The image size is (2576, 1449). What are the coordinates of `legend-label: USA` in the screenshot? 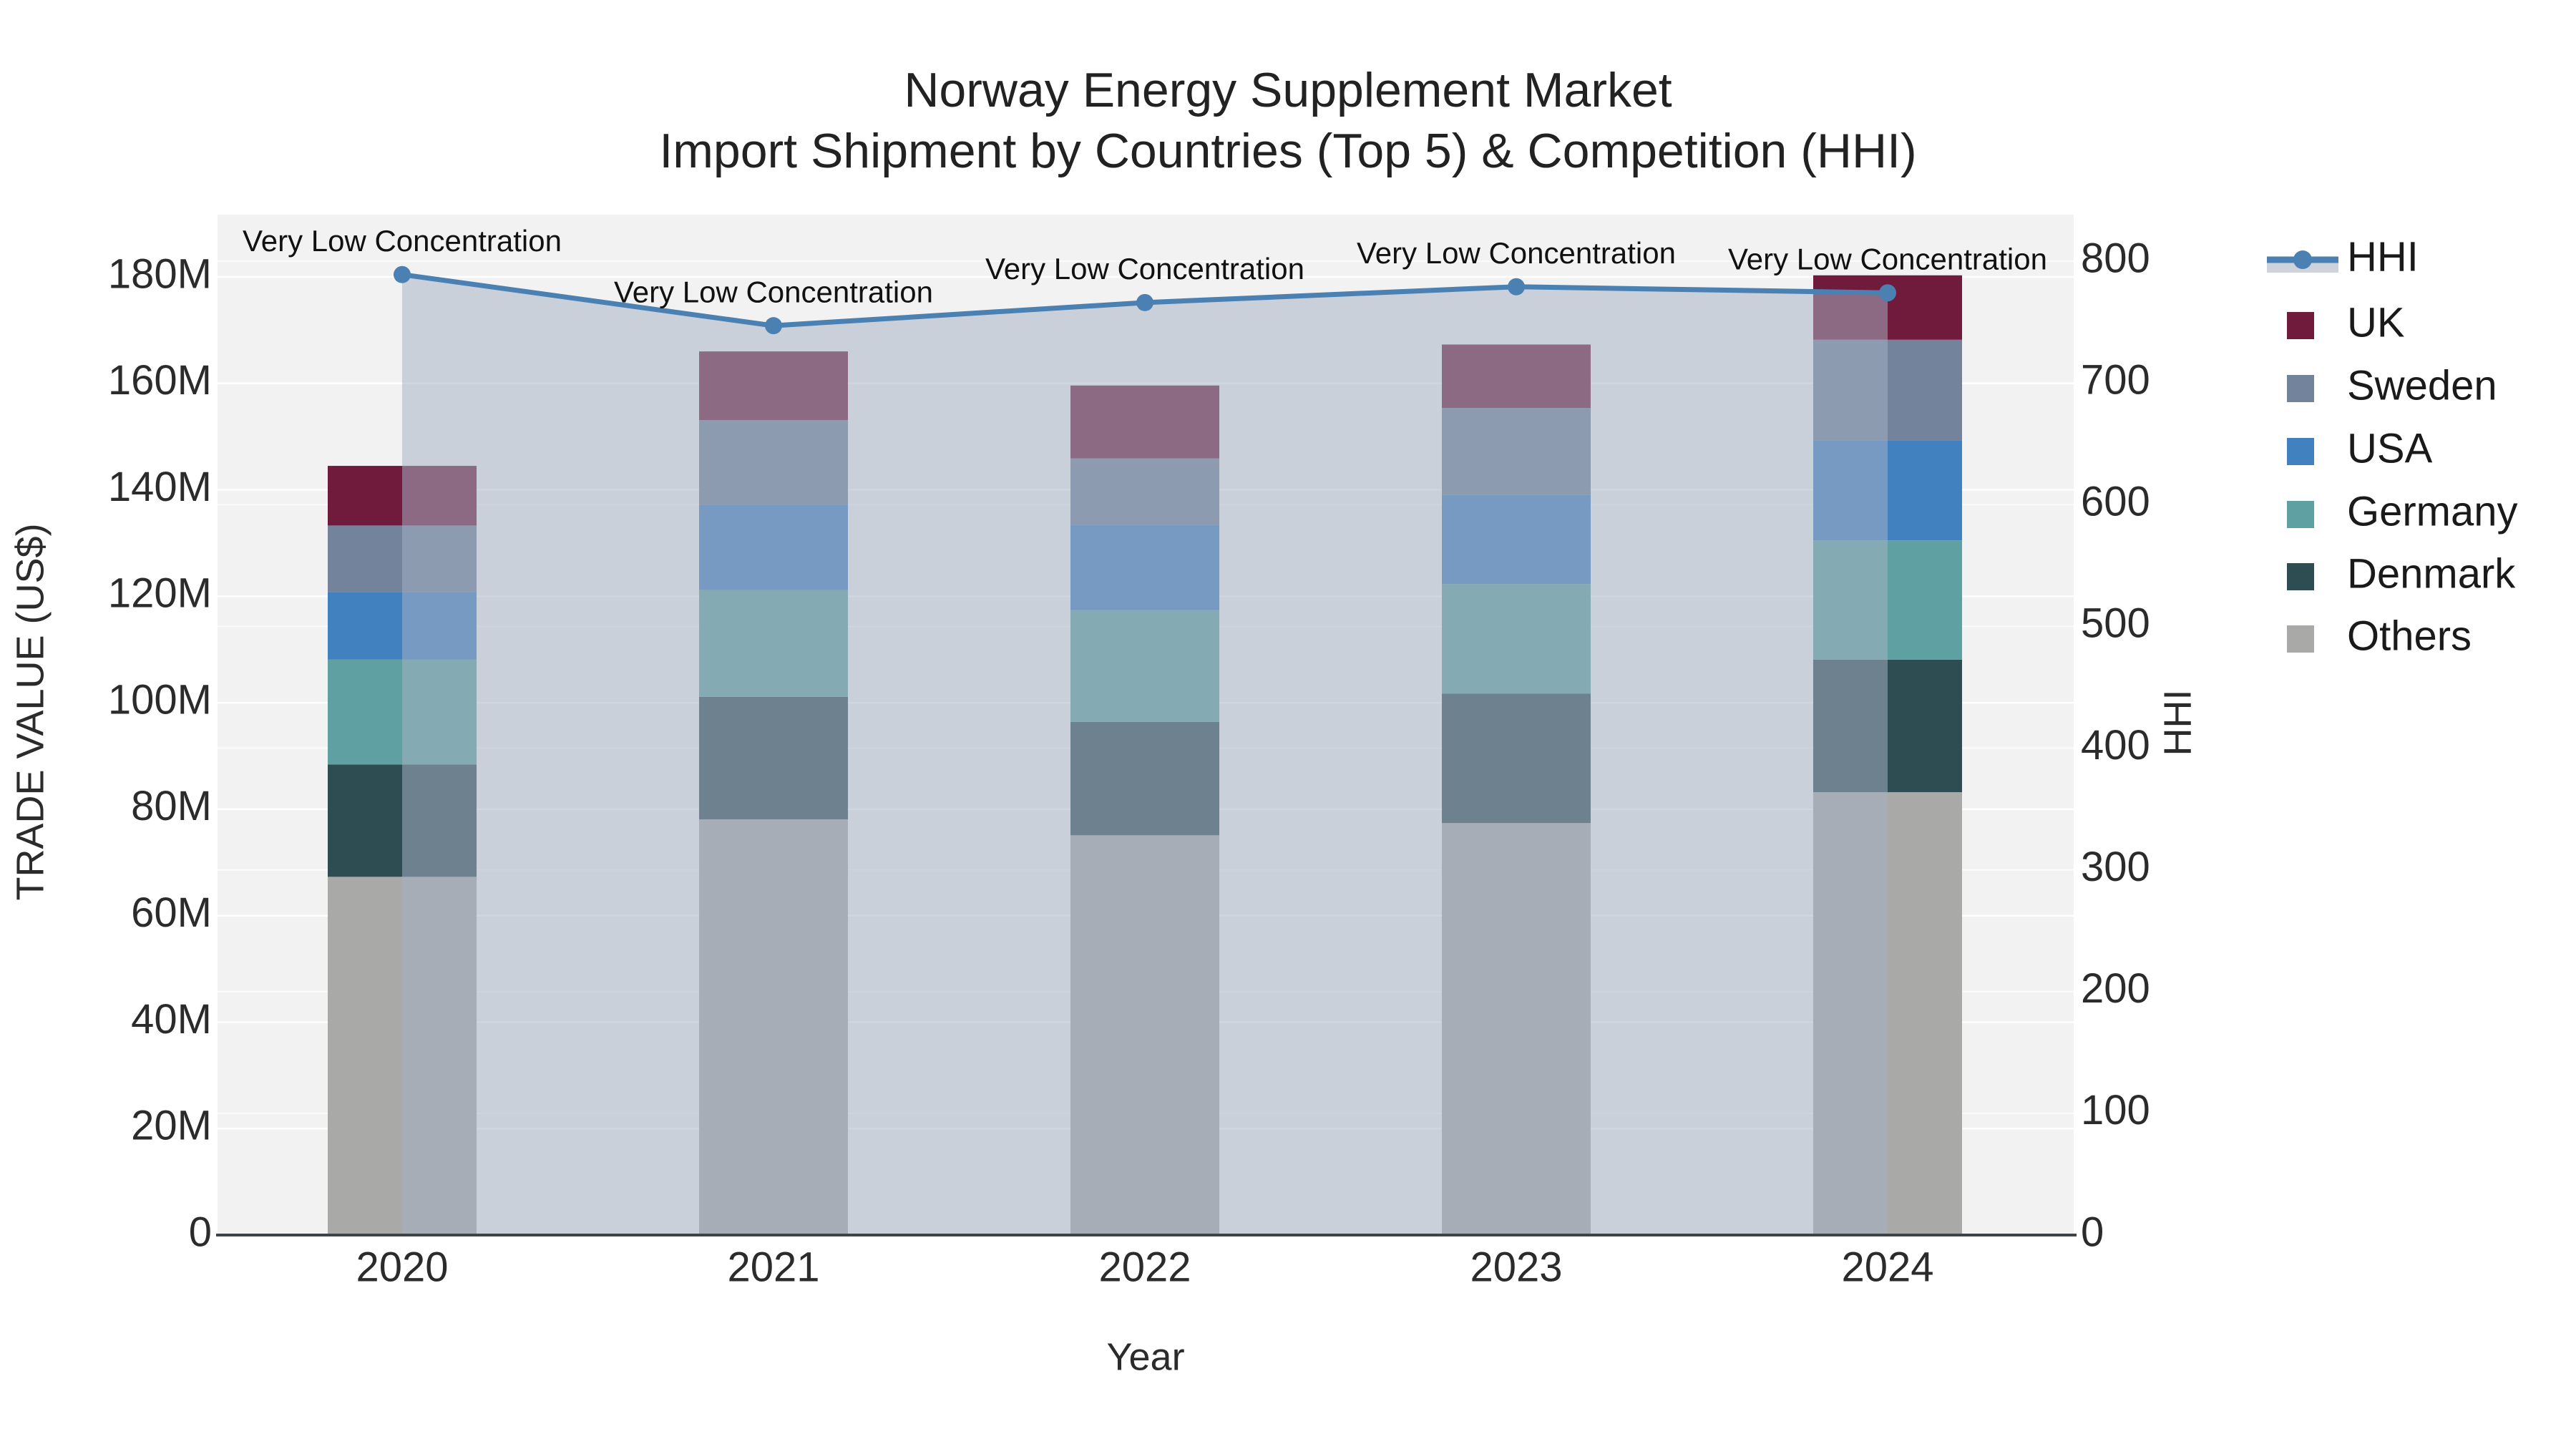 It's located at (2390, 448).